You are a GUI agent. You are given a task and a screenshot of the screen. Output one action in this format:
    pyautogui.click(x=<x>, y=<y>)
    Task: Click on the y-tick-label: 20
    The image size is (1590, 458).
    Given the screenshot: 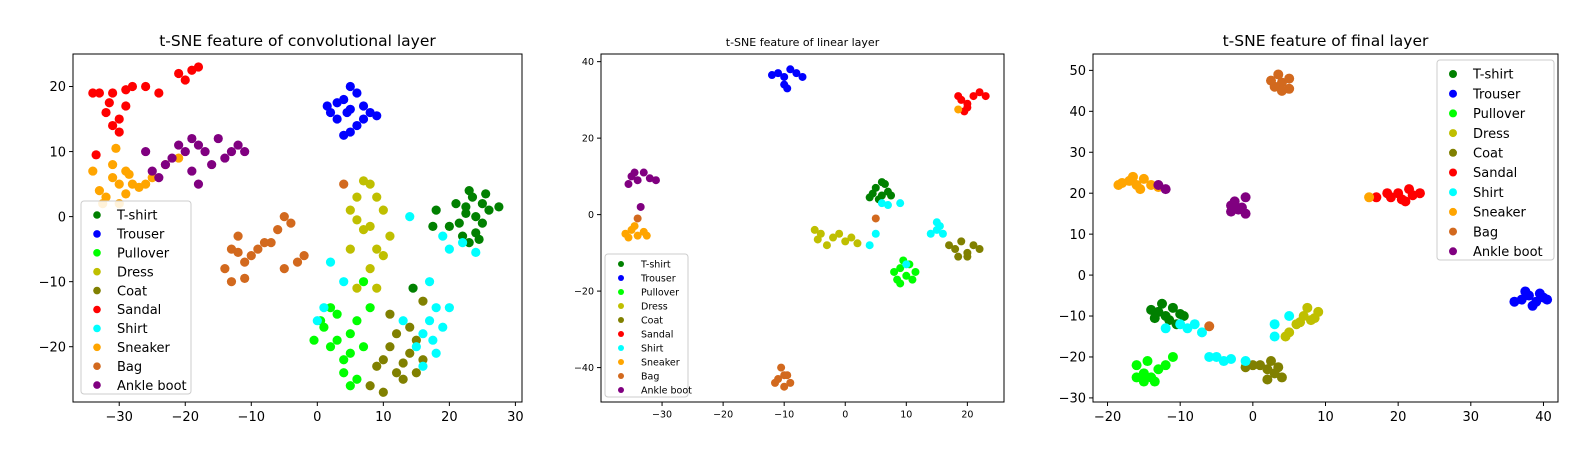 What is the action you would take?
    pyautogui.click(x=57, y=87)
    